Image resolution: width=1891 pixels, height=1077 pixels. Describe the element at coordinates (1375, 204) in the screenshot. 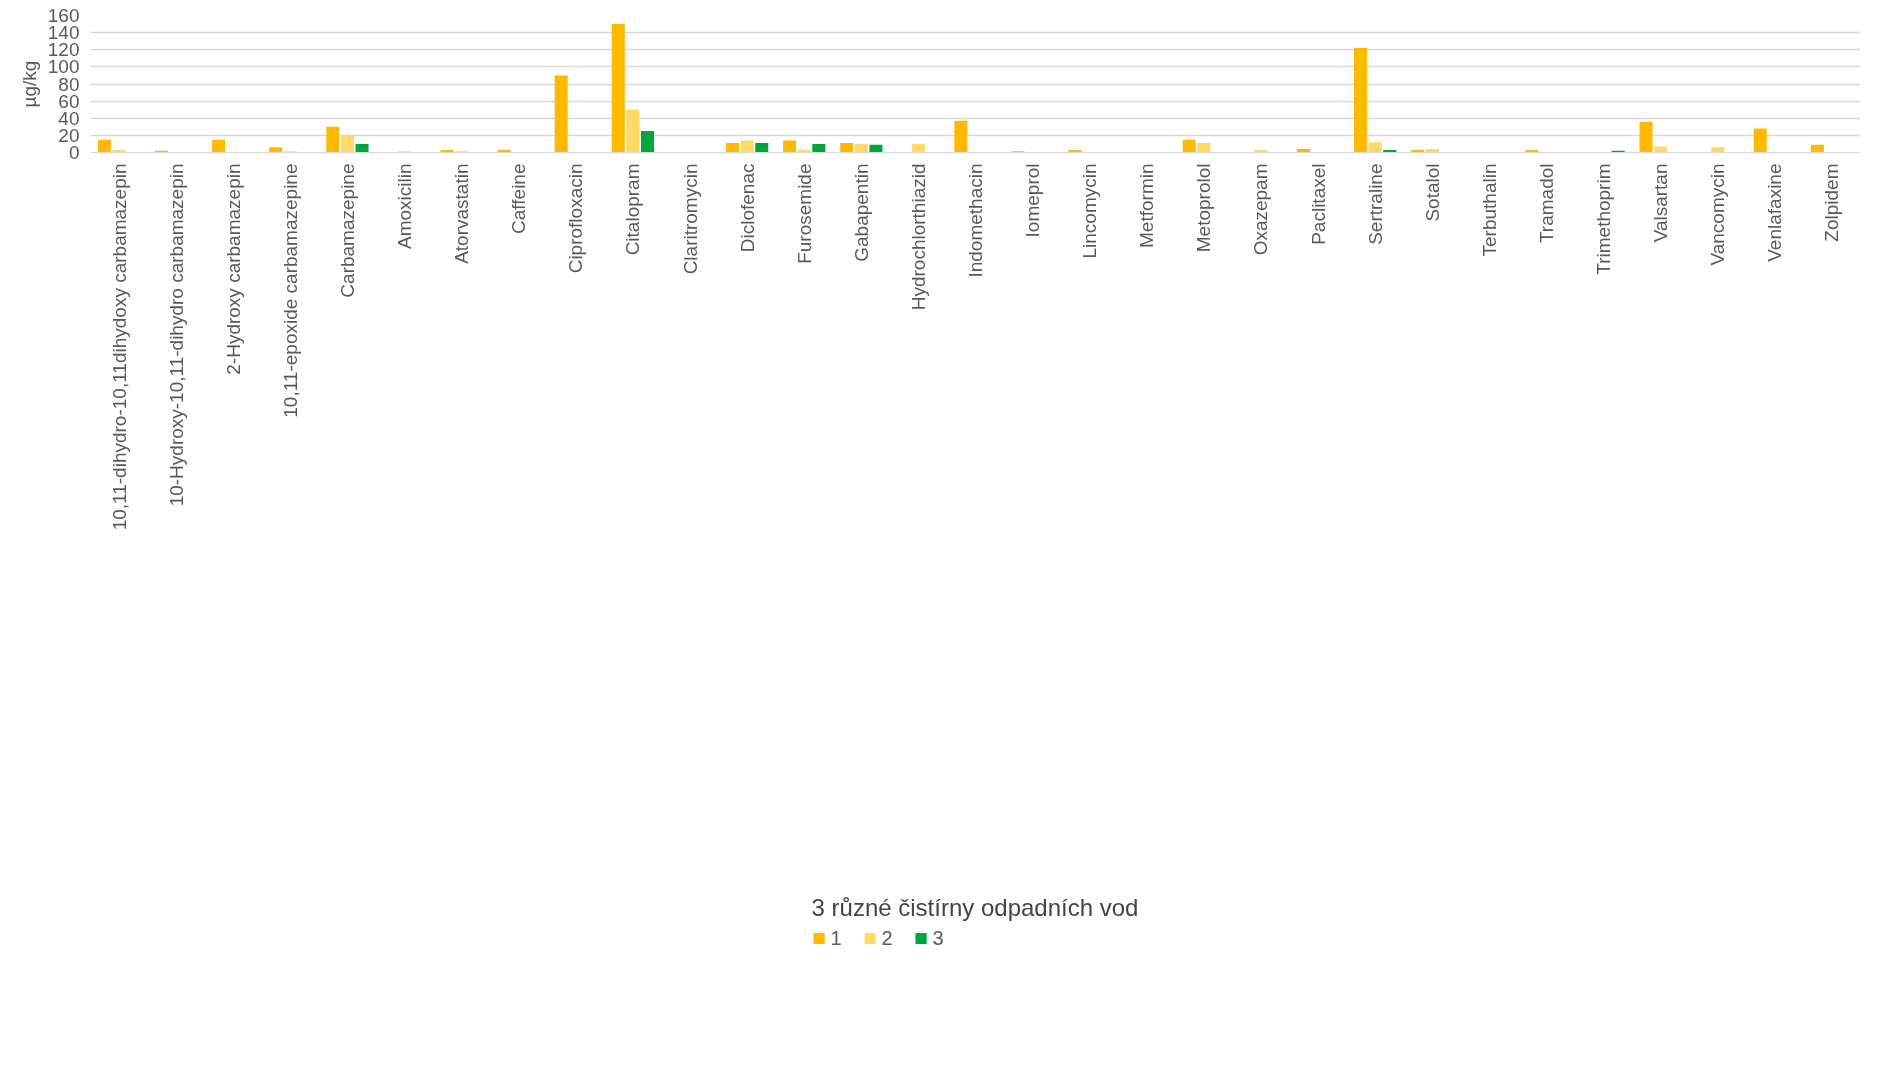

I see `x-tick-label: Sertraline` at that location.